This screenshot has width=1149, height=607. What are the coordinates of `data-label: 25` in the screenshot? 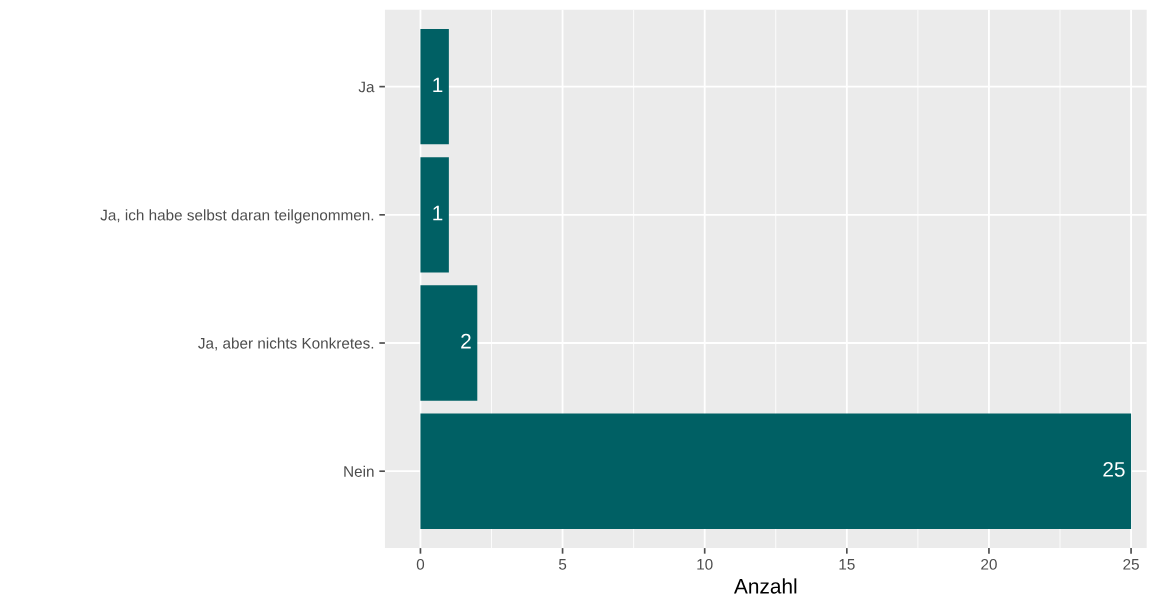 It's located at (1114, 469).